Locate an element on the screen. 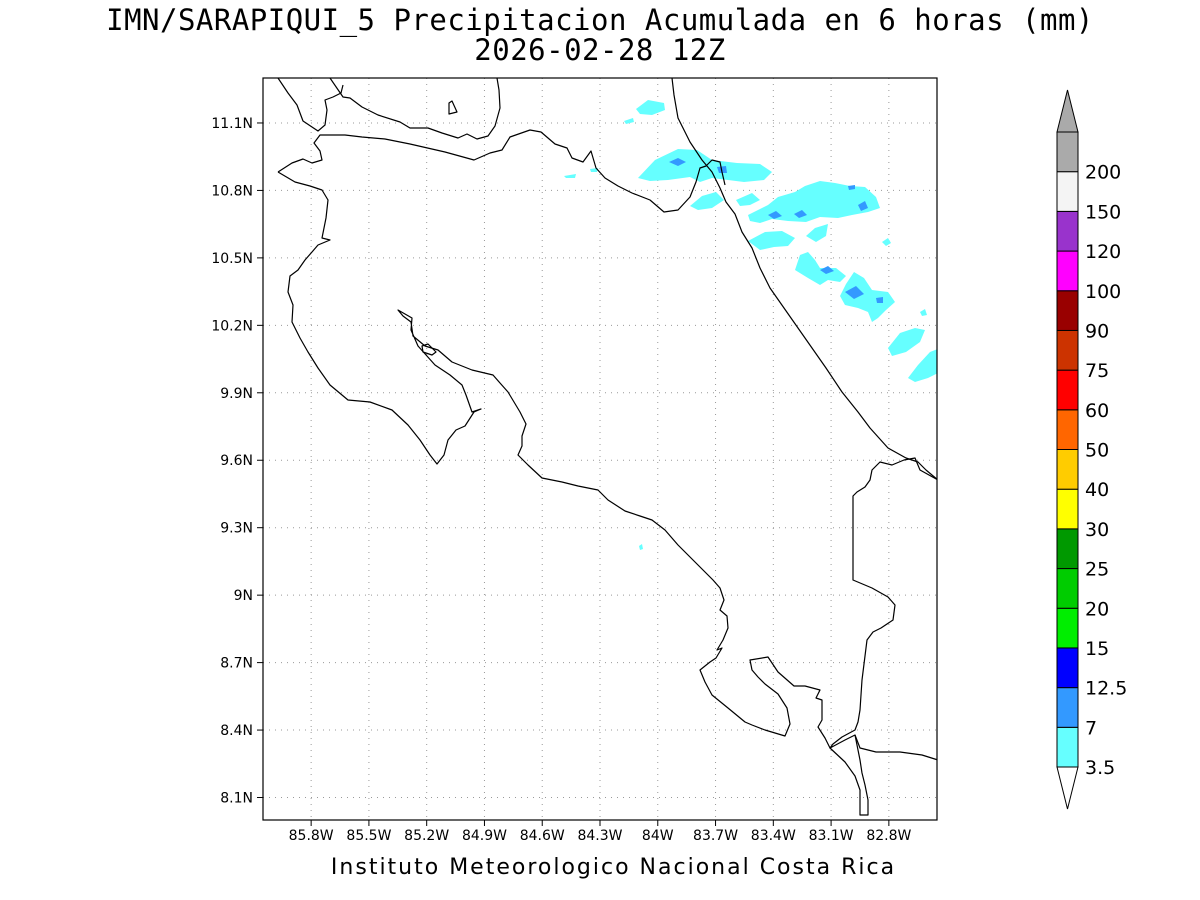  lat-tick-label: 10.8N is located at coordinates (232, 191).